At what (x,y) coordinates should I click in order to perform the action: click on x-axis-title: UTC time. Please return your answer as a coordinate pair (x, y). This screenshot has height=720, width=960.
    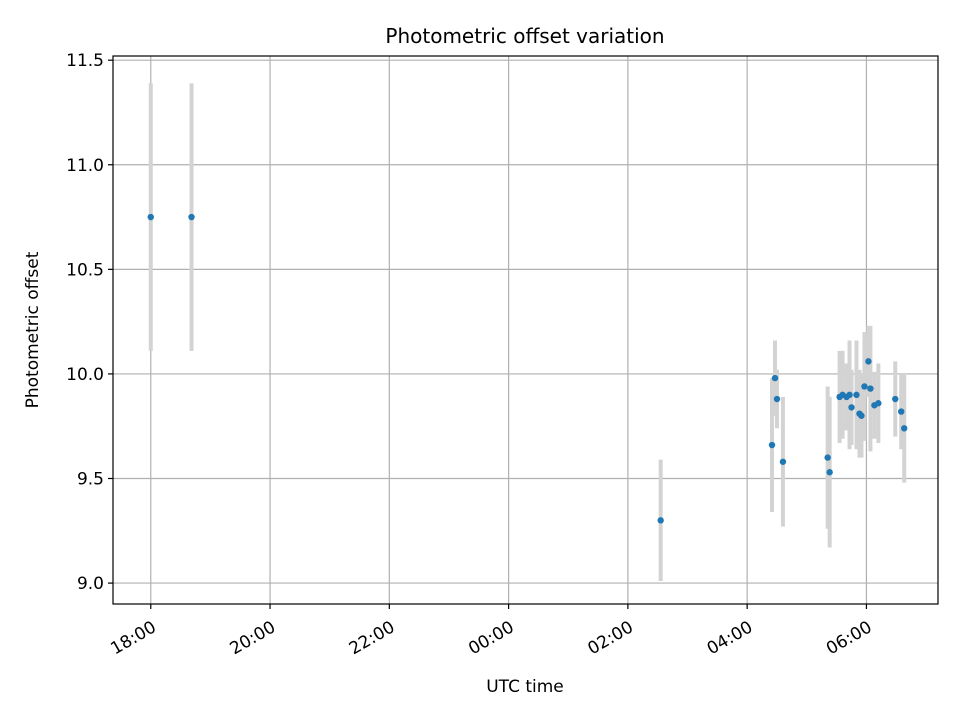
    Looking at the image, I should click on (525, 687).